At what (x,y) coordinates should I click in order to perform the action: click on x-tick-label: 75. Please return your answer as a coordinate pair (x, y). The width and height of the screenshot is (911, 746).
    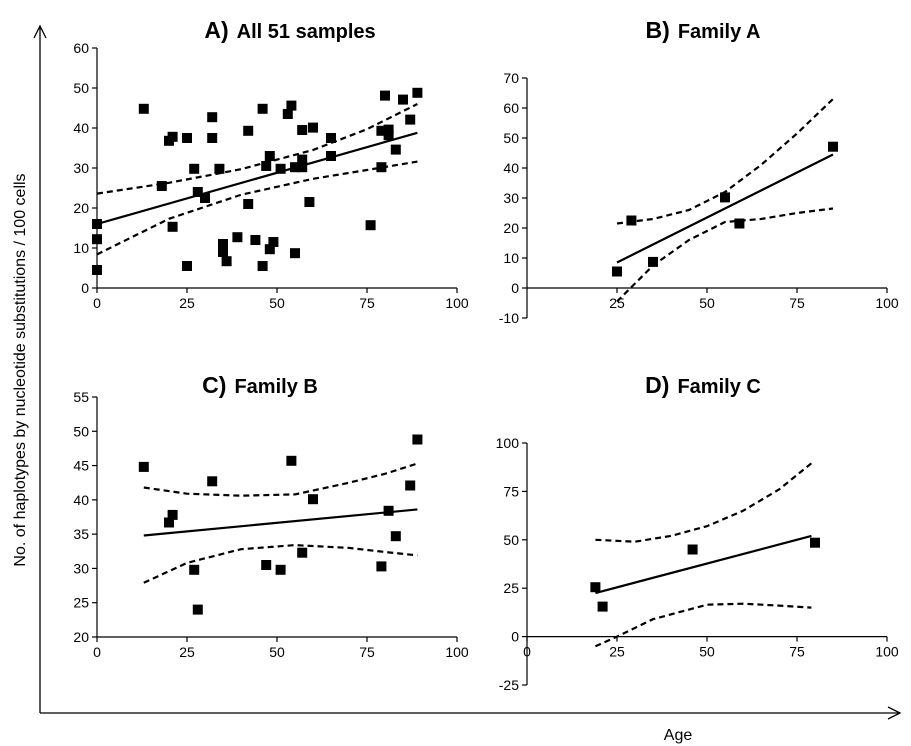
    Looking at the image, I should click on (797, 303).